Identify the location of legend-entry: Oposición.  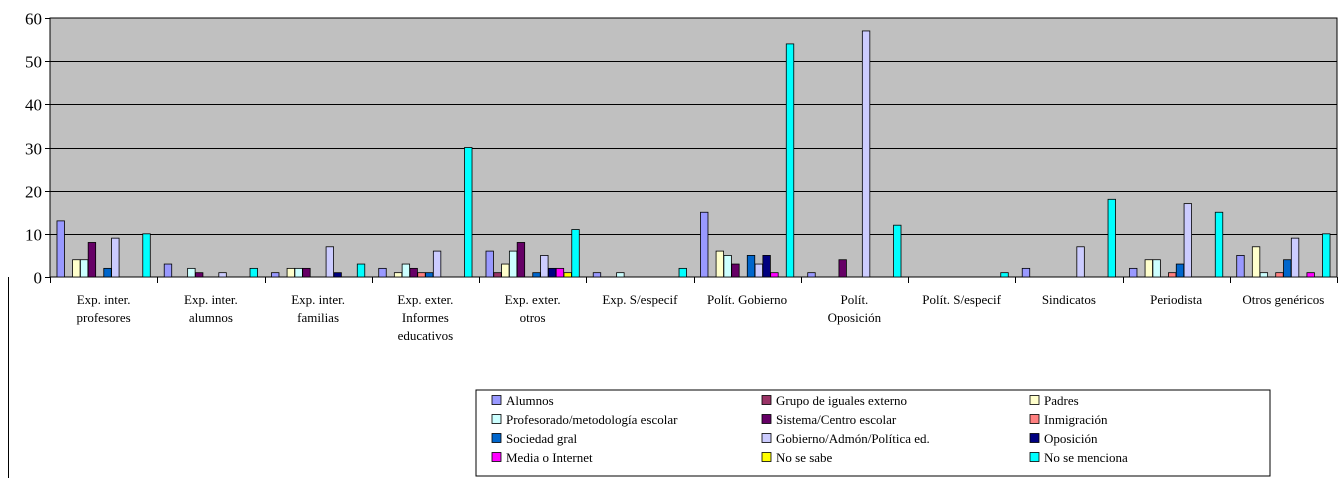
(1063, 438).